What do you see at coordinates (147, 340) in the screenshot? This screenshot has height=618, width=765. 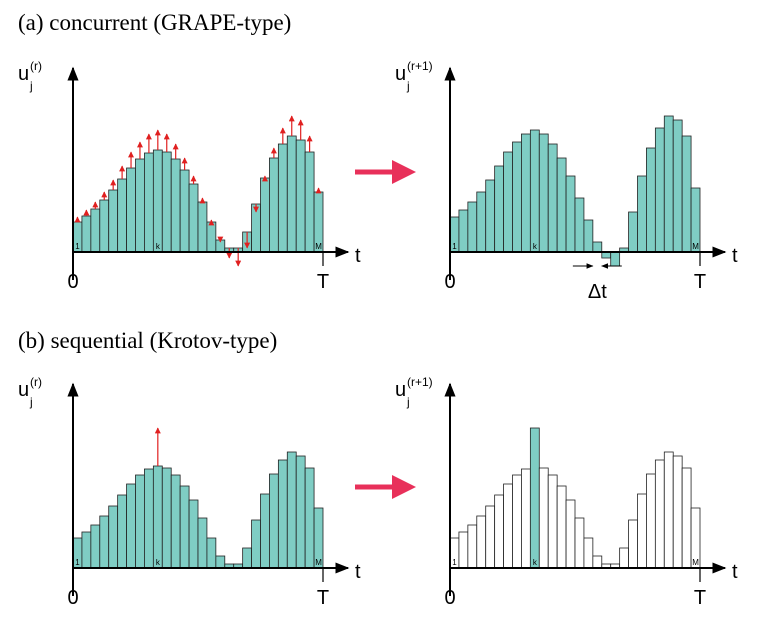 I see `section-title: (b) sequential (Krotov-type)` at bounding box center [147, 340].